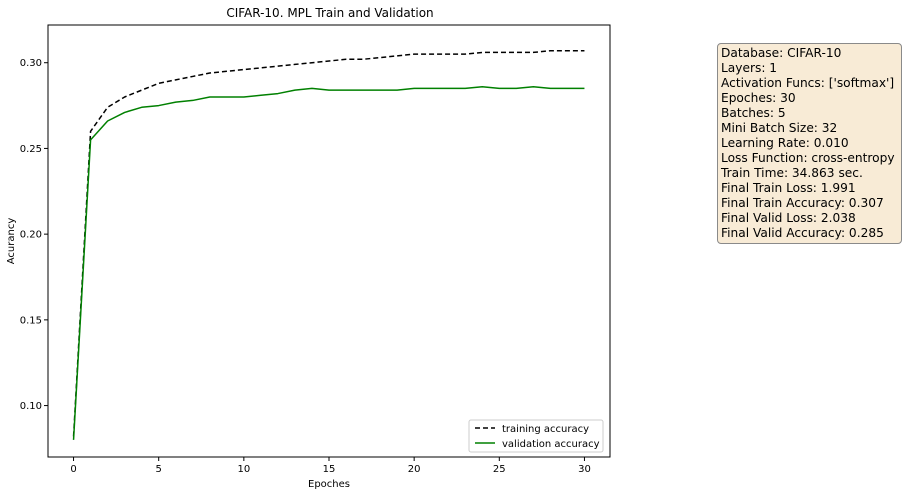 The width and height of the screenshot is (906, 496). What do you see at coordinates (159, 469) in the screenshot?
I see `x-tick-label: 5` at bounding box center [159, 469].